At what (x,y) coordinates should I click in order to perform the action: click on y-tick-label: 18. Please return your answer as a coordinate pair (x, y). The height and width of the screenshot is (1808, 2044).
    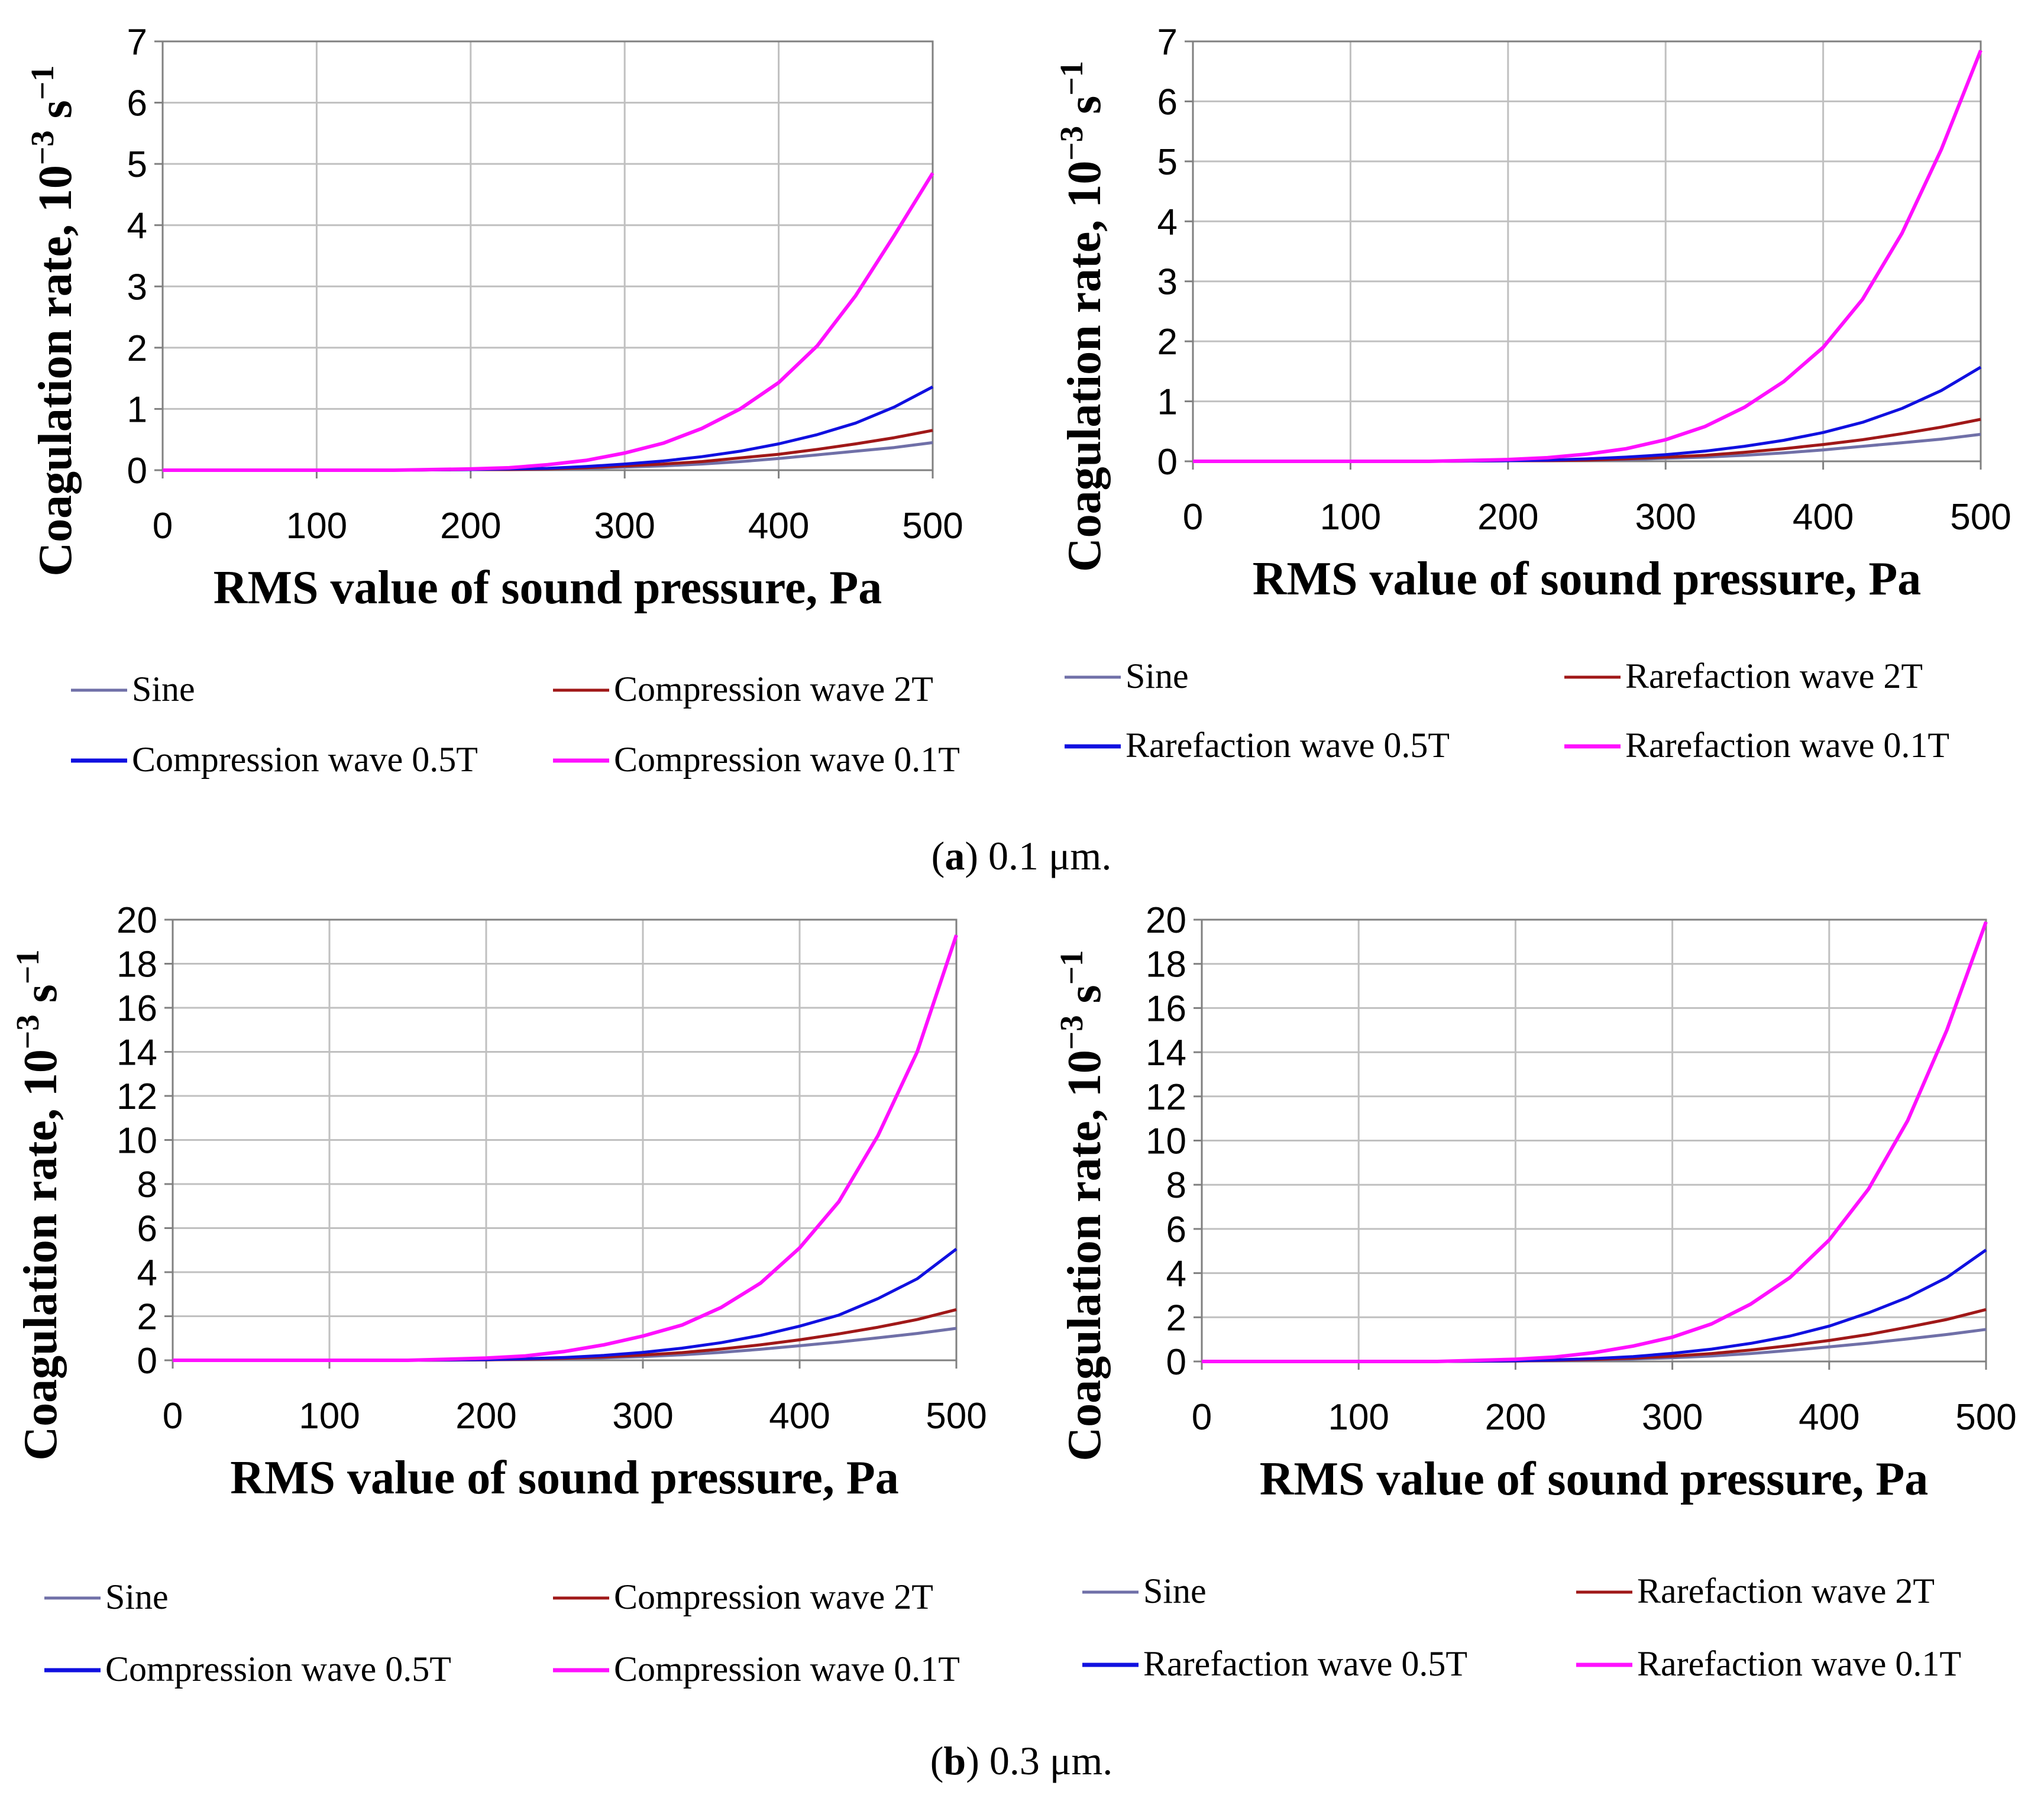
    Looking at the image, I should click on (1166, 965).